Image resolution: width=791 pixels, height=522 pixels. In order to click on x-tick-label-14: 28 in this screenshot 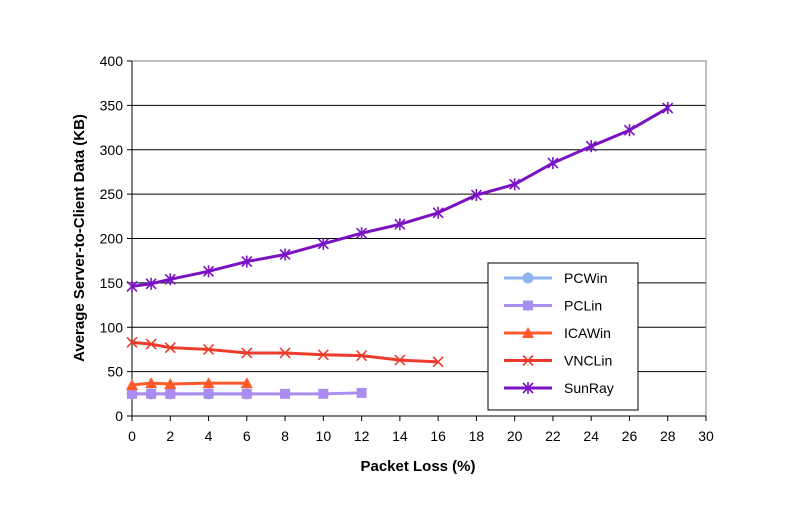, I will do `click(668, 436)`.